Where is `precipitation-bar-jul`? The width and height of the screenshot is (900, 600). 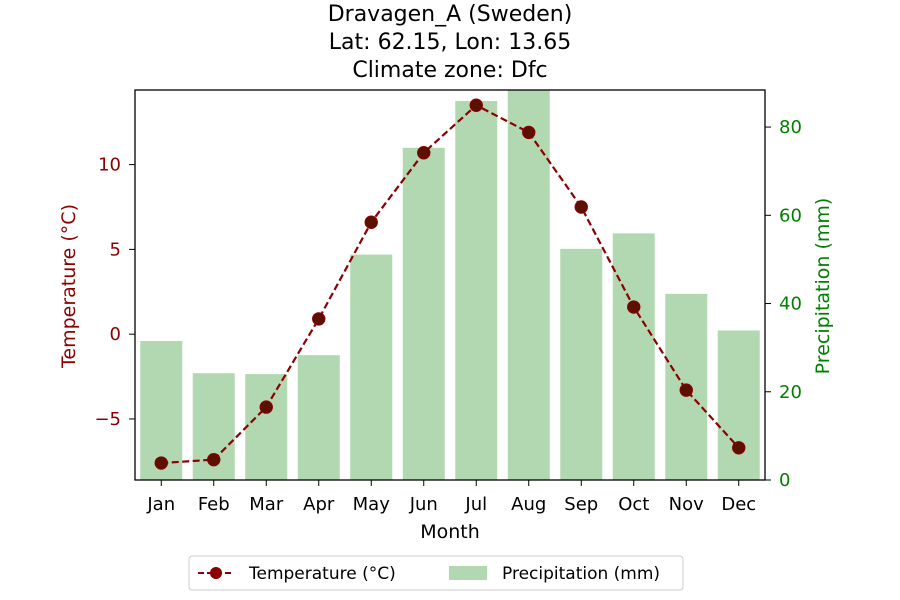 precipitation-bar-jul is located at coordinates (476, 290).